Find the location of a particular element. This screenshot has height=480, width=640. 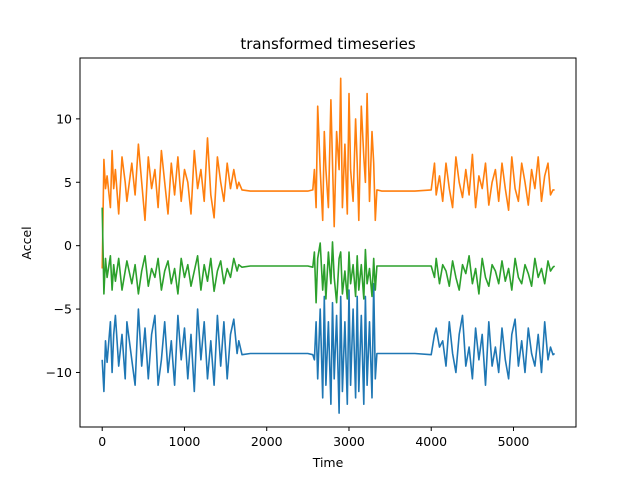

x-tick-label: 2000 is located at coordinates (267, 441).